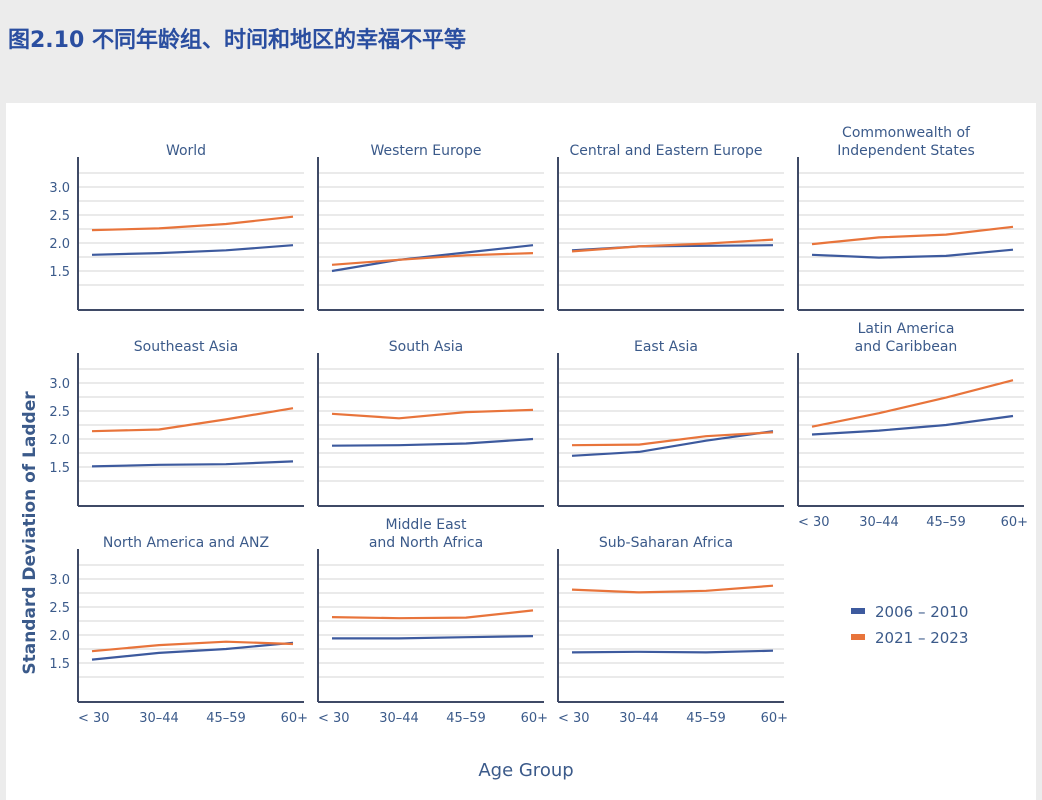 Image resolution: width=1042 pixels, height=800 pixels. Describe the element at coordinates (237, 40) in the screenshot. I see `page-title: 图2.10 不同年龄组、时间和地区的幸福不平等` at that location.